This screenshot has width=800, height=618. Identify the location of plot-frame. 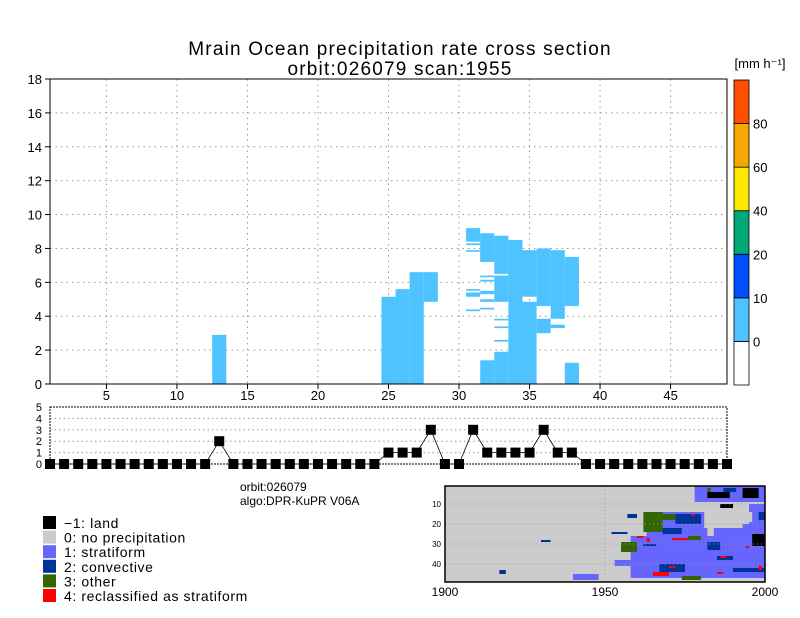
(388, 435).